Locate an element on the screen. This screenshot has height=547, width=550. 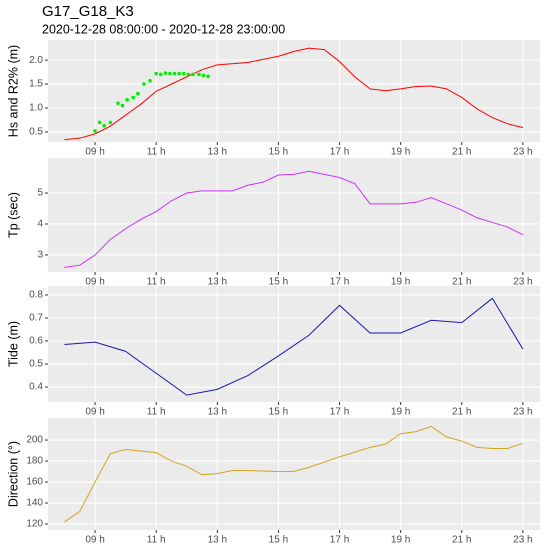
y-tick-label: 1.5 is located at coordinates (36, 84).